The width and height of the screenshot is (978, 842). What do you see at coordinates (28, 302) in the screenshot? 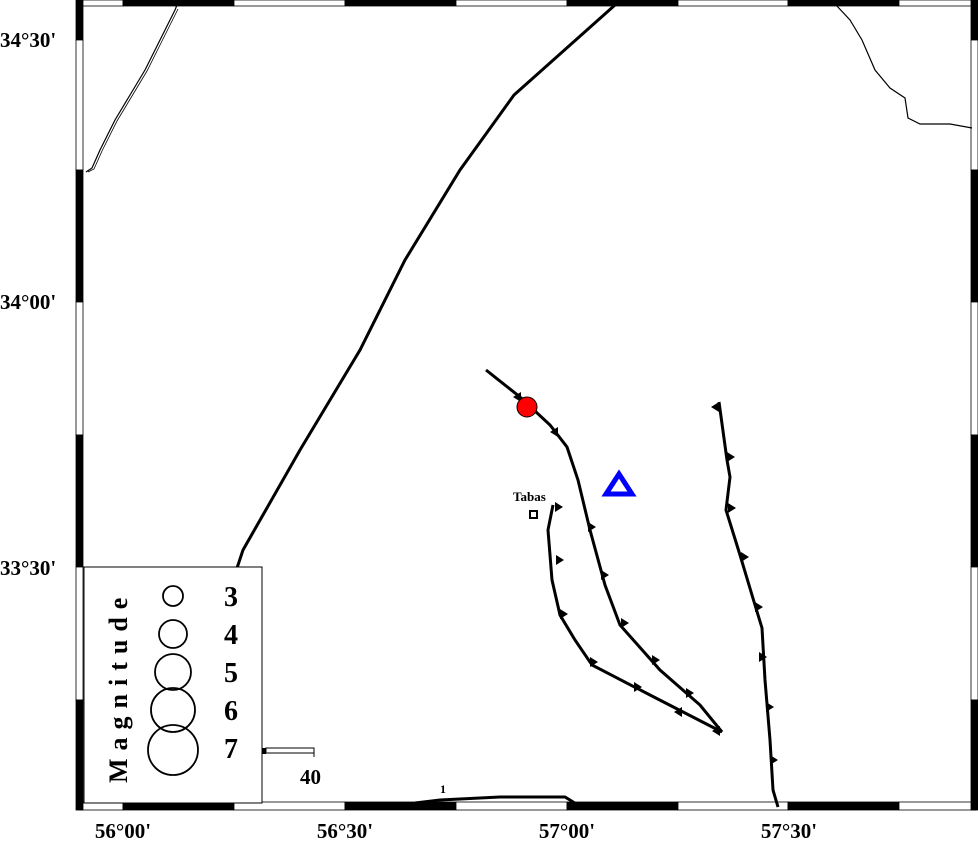
I see `y-tick-label: 34°00'` at bounding box center [28, 302].